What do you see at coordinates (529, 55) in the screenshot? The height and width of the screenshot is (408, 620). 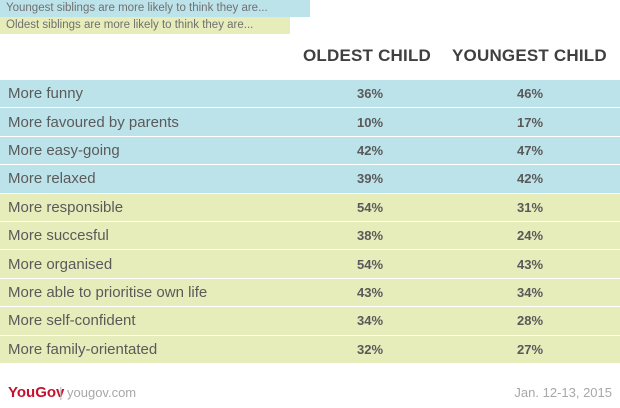 I see `column-header-youngest-child: YOUNGEST CHILD` at bounding box center [529, 55].